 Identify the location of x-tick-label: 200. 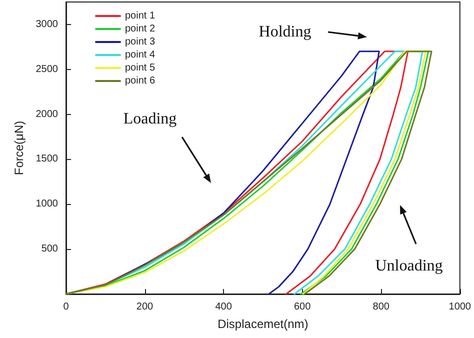
(145, 307).